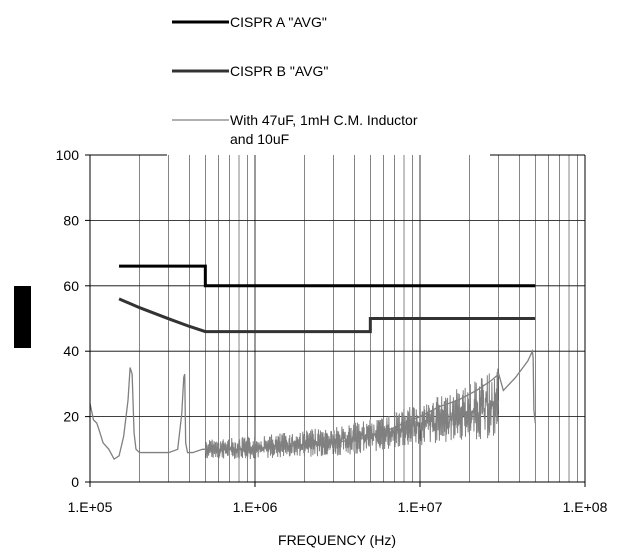 The image size is (619, 558). Describe the element at coordinates (71, 417) in the screenshot. I see `y-tick-label: 20` at that location.